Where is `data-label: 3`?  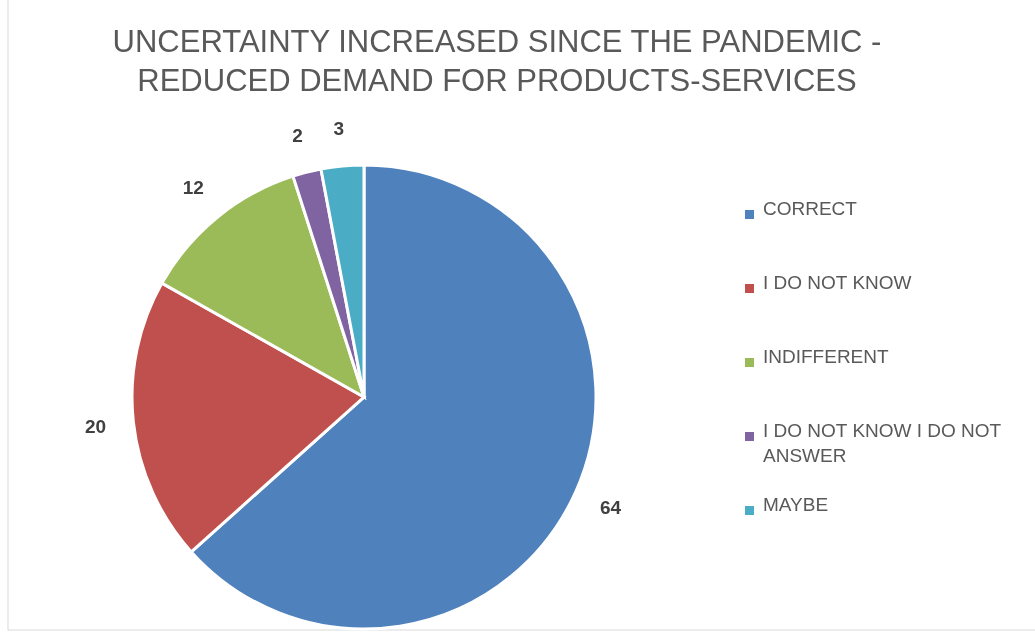 data-label: 3 is located at coordinates (339, 128).